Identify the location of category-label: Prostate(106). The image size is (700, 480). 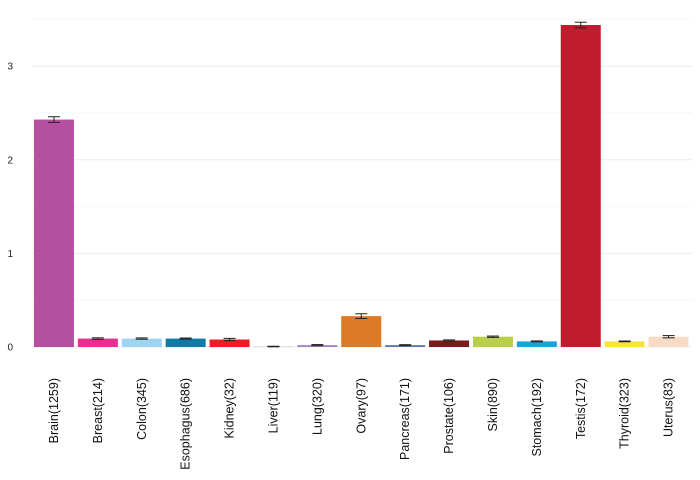
(449, 416).